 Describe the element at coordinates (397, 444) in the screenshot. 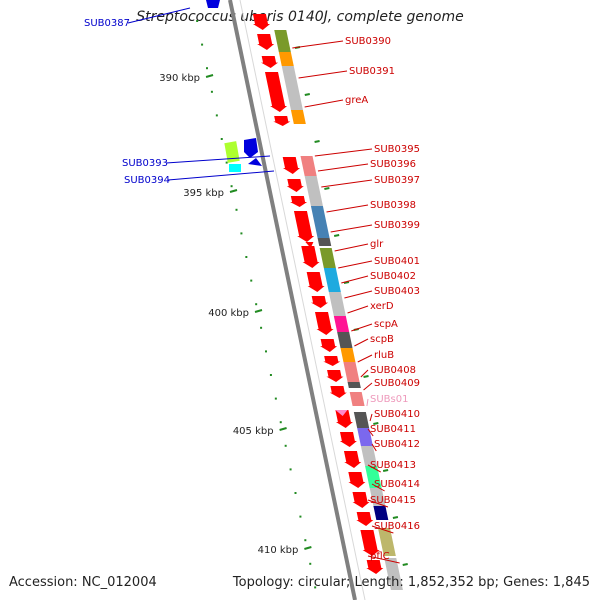

I see `gene-label: SUB0412` at that location.